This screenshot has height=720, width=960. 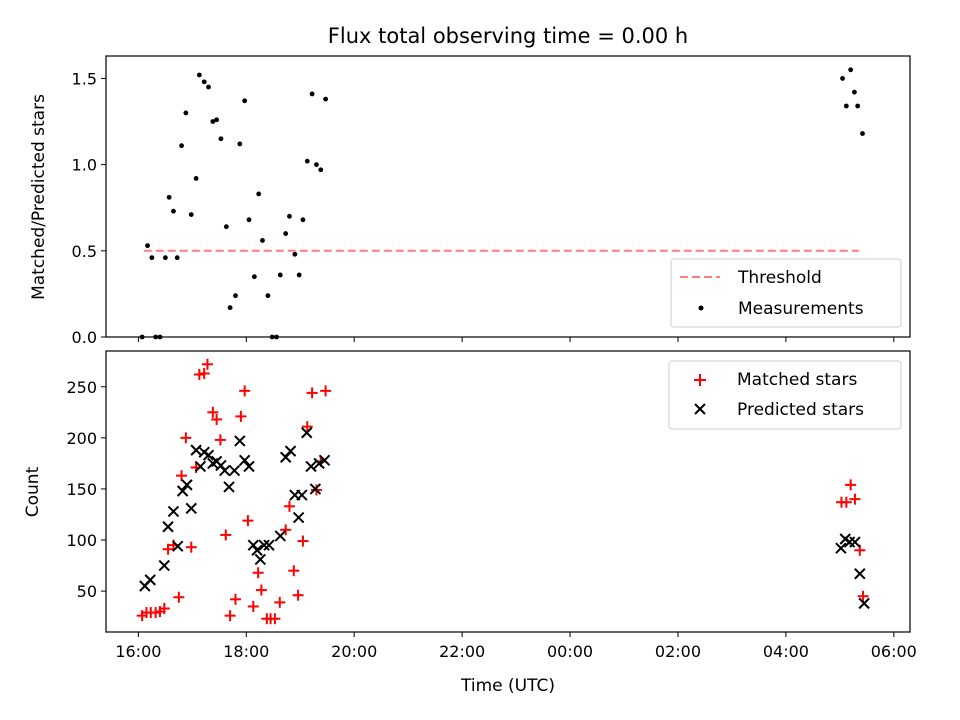 I want to click on bottom-y-tick-label: 100, so click(x=81, y=540).